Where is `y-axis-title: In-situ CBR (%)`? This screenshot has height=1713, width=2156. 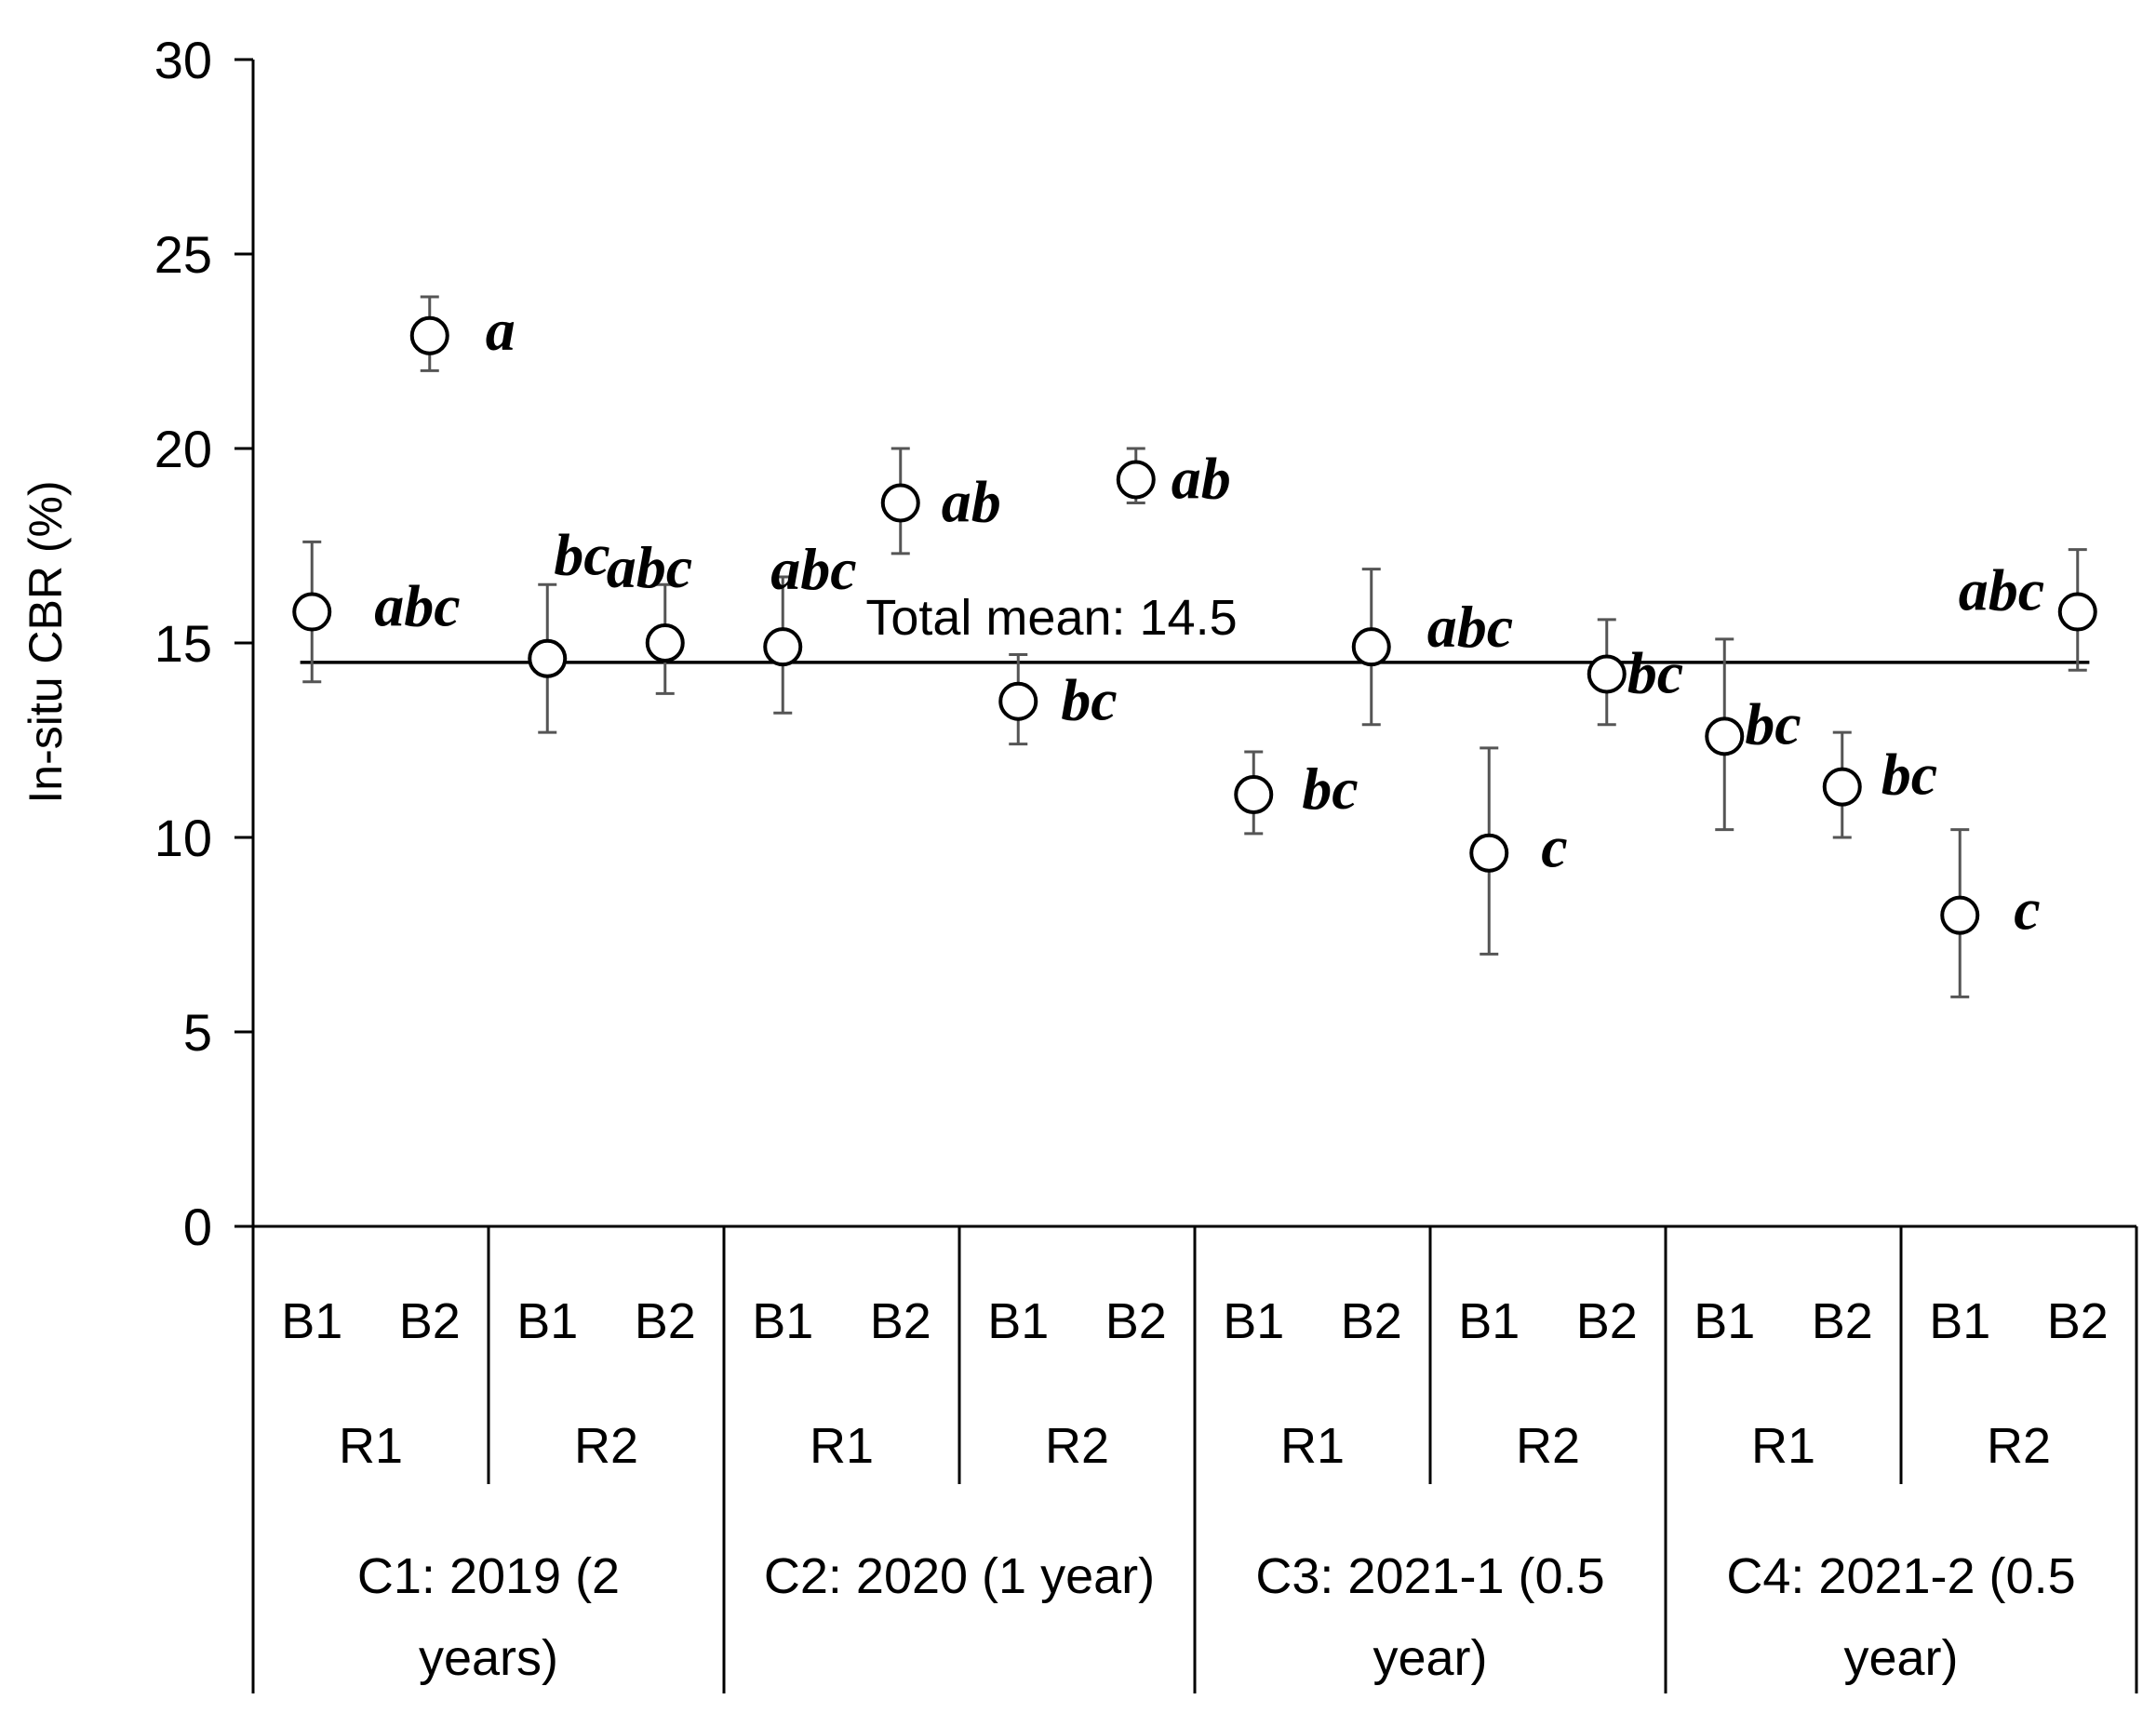
y-axis-title: In-situ CBR (%) is located at coordinates (46, 641).